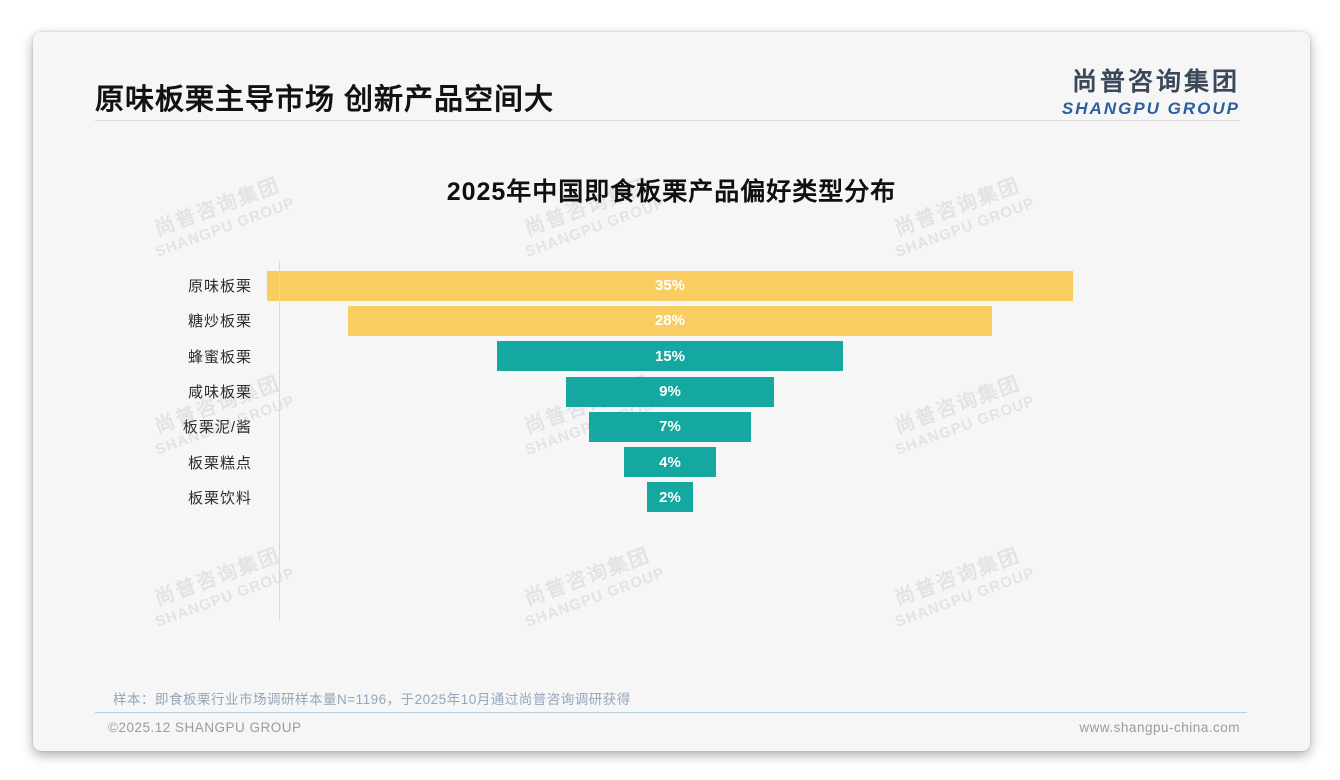 The image size is (1340, 780). What do you see at coordinates (667, 120) in the screenshot?
I see `title-divider` at bounding box center [667, 120].